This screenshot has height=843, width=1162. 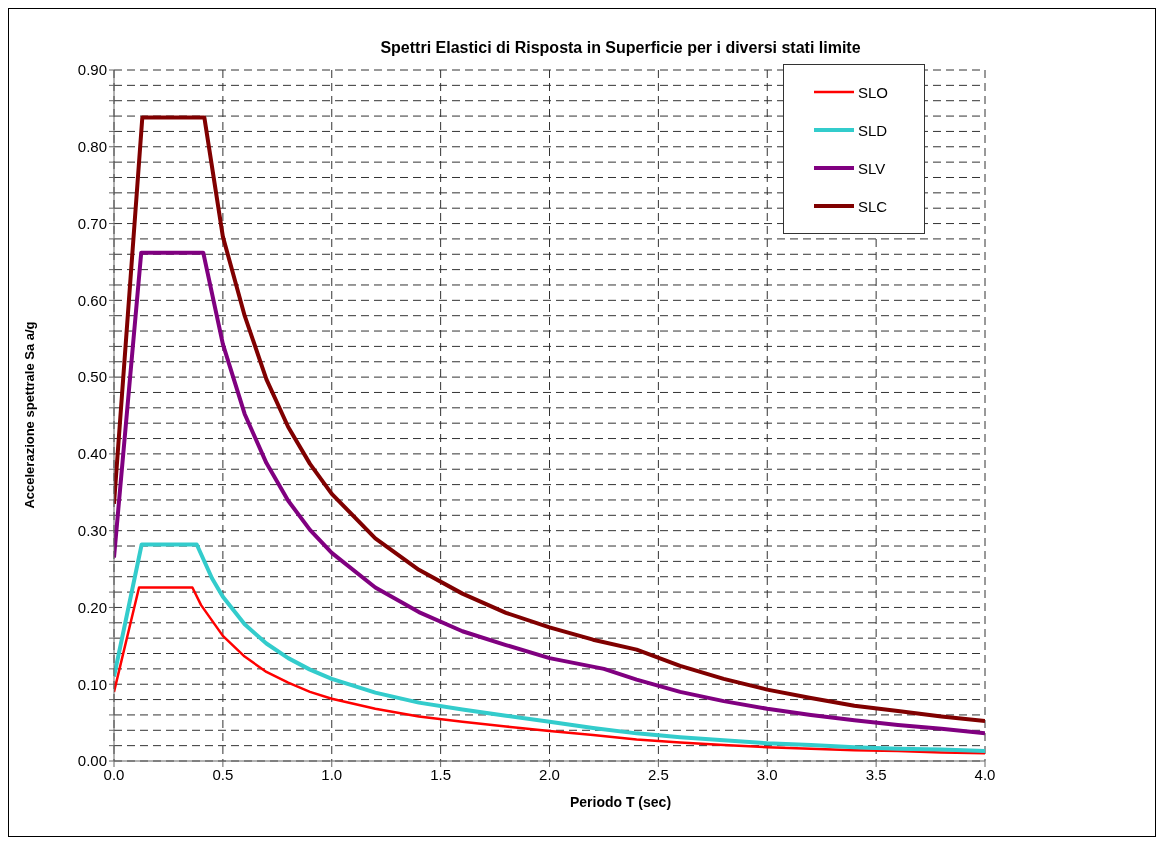 I want to click on x-tick-label: 0.5, so click(x=223, y=774).